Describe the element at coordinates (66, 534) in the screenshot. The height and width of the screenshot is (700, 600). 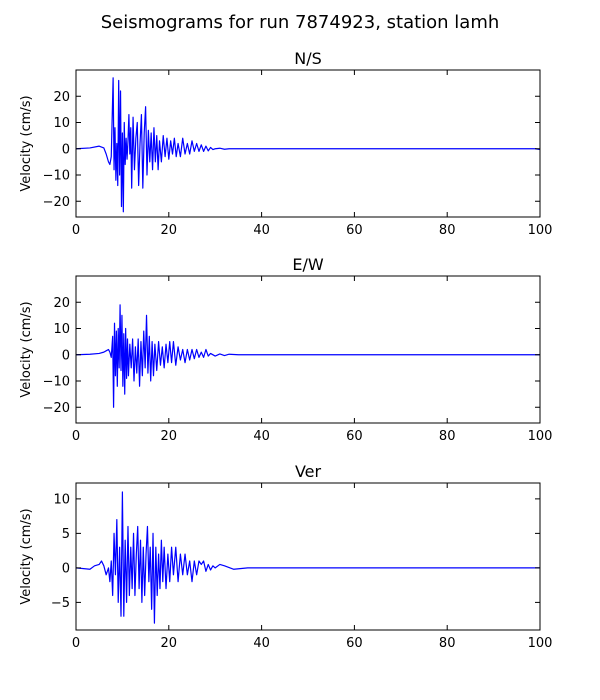
I see `y-tick-label: 5` at that location.